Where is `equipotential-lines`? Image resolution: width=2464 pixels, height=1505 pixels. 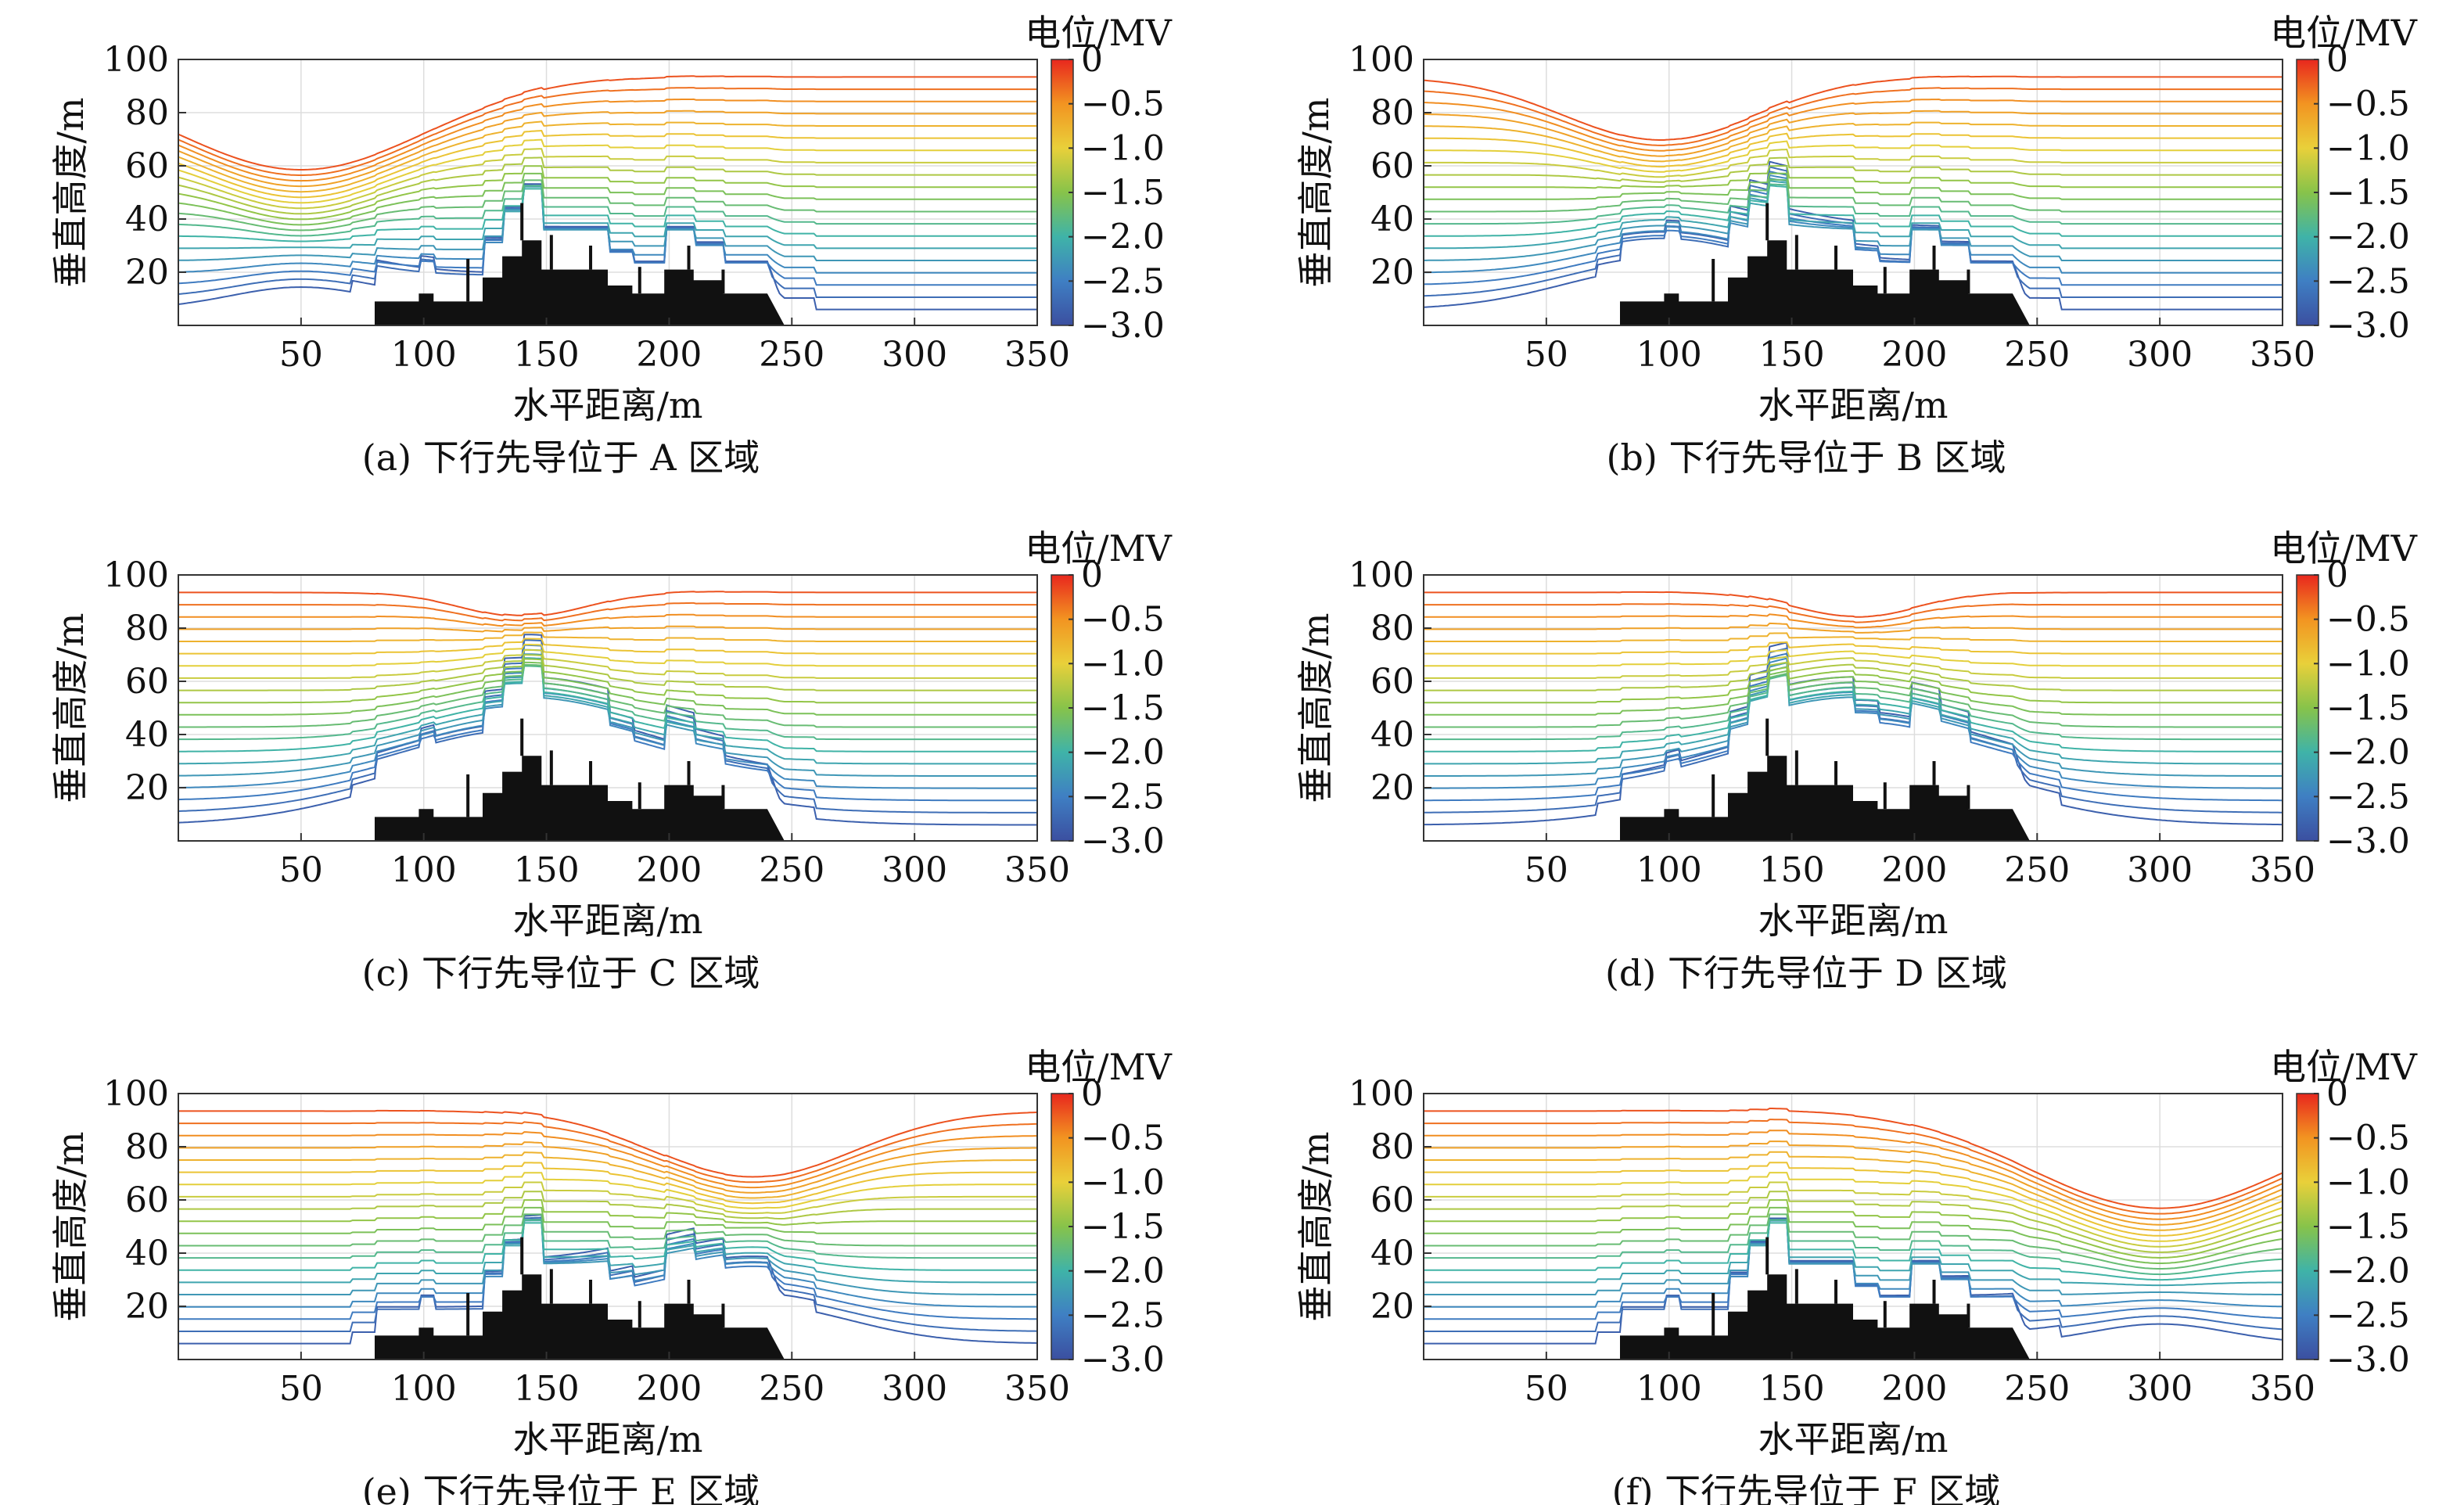
equipotential-lines is located at coordinates (607, 709).